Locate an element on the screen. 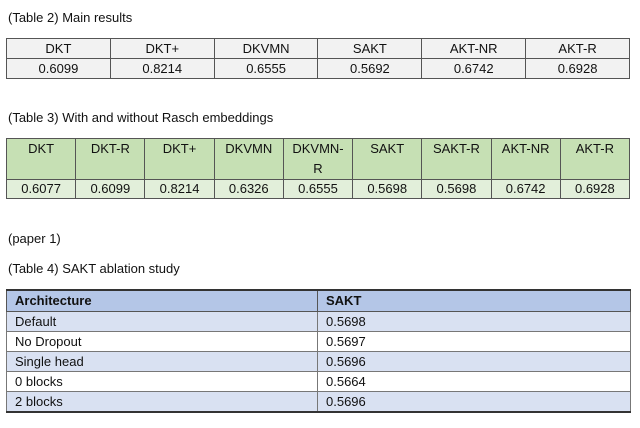 This screenshot has width=640, height=428. table4-header-cell: SAKT is located at coordinates (474, 300).